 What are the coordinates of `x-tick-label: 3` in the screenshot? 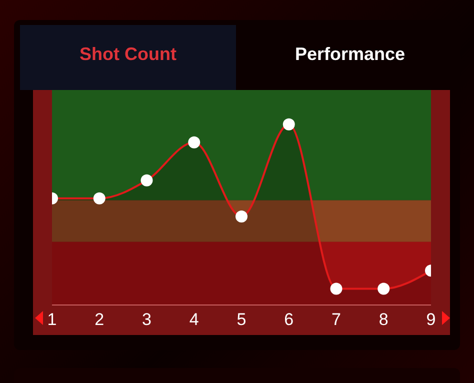 It's located at (147, 320).